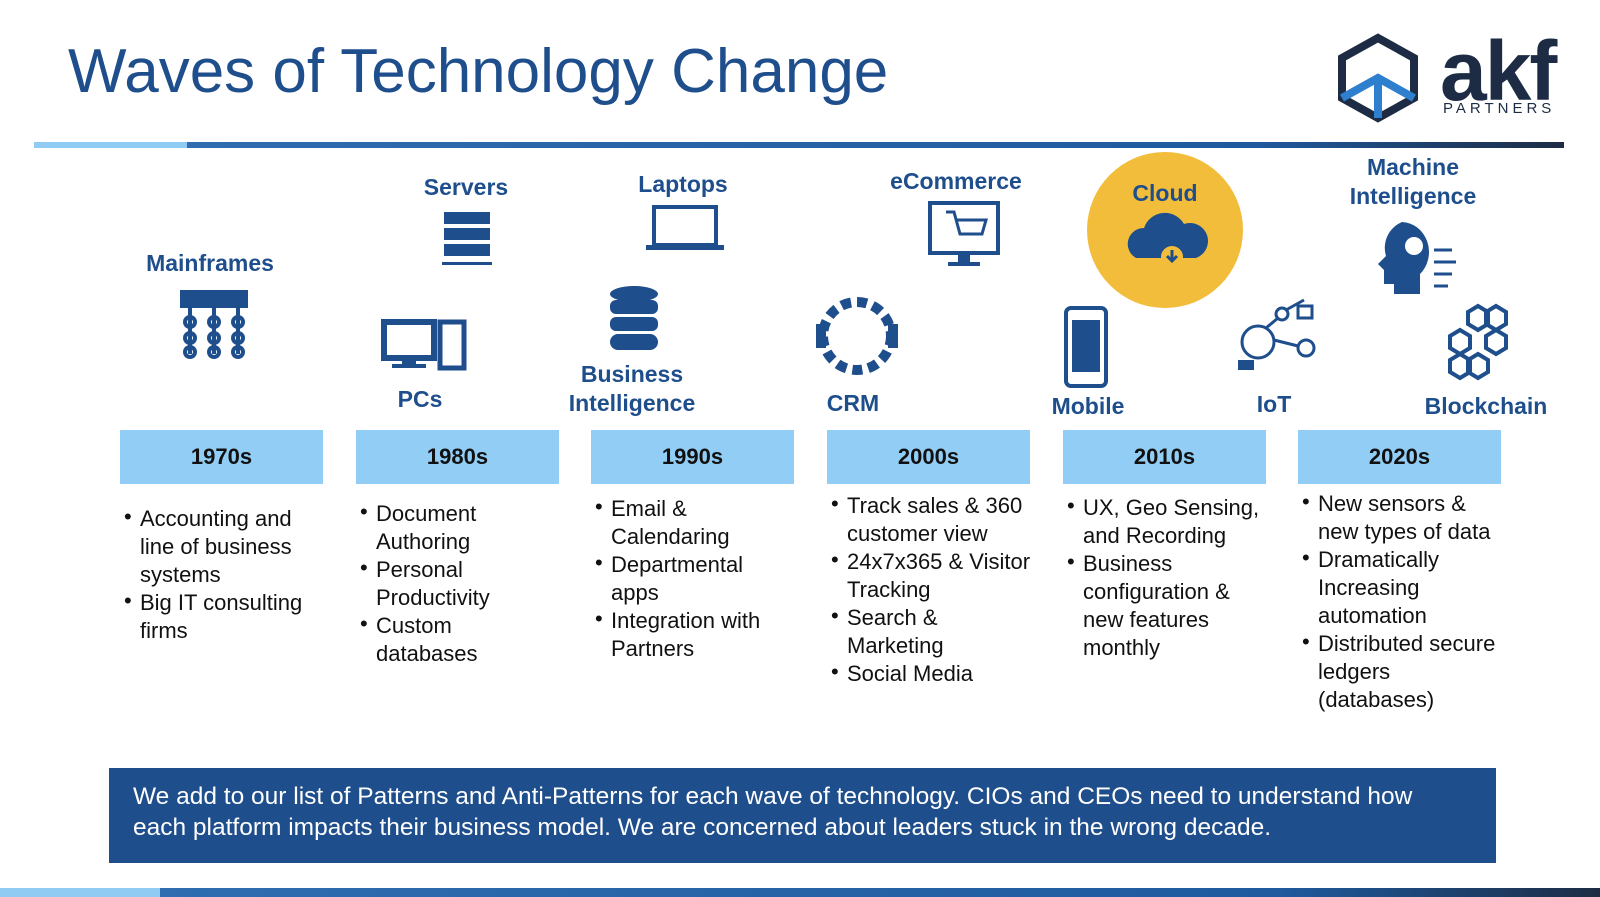 This screenshot has width=1600, height=897. Describe the element at coordinates (1164, 457) in the screenshot. I see `decade-label: 2010s` at that location.